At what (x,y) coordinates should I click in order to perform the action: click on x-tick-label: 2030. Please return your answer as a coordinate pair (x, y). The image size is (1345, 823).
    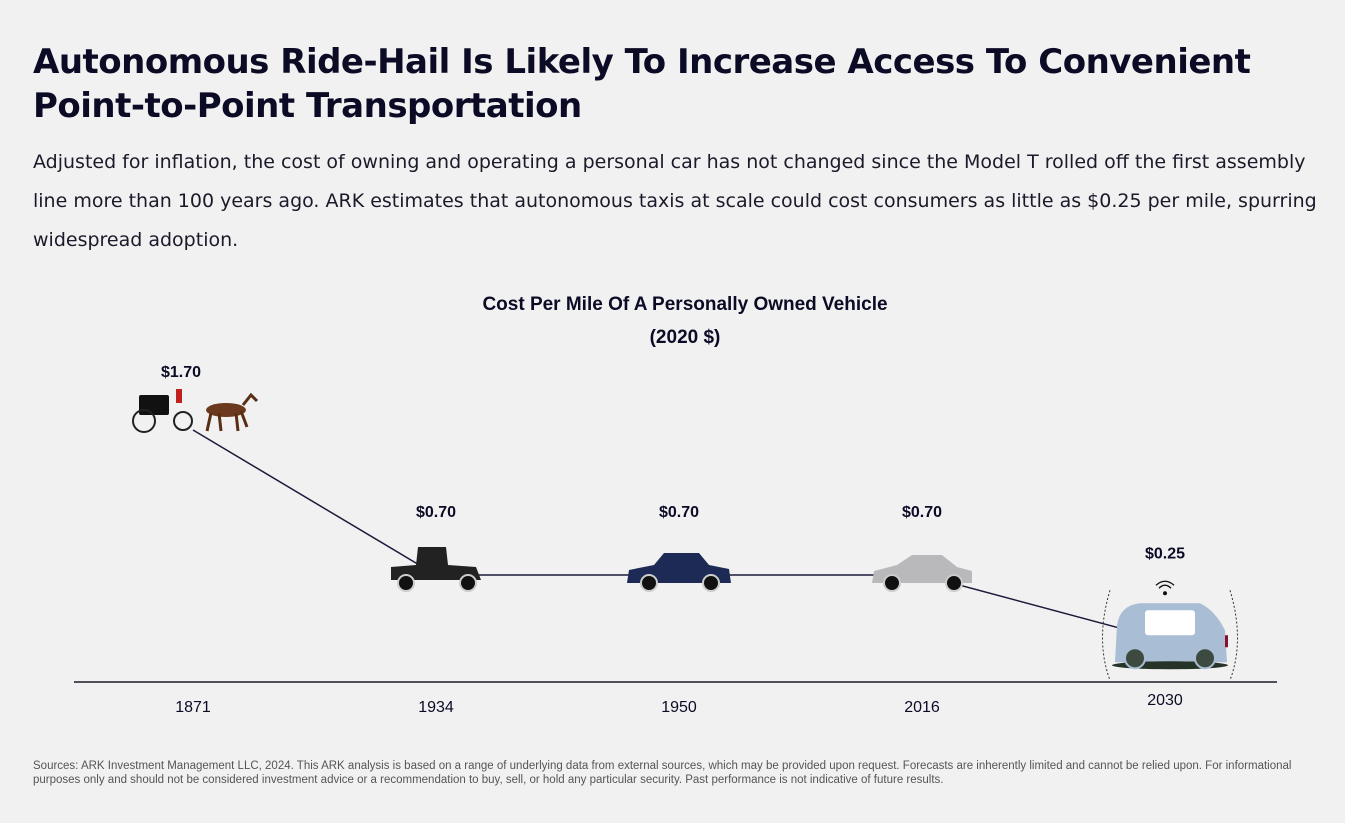
    Looking at the image, I should click on (1165, 700).